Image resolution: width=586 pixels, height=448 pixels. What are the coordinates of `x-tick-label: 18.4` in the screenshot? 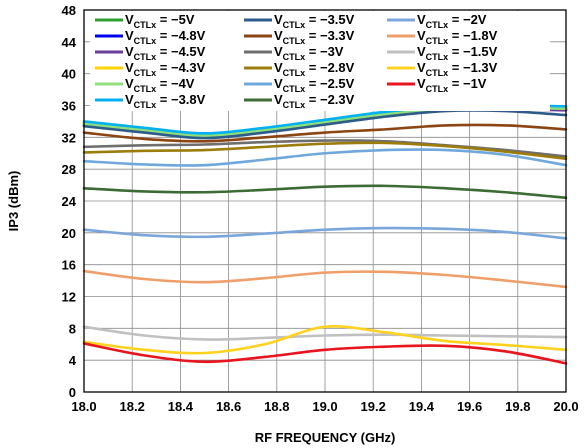 It's located at (181, 406).